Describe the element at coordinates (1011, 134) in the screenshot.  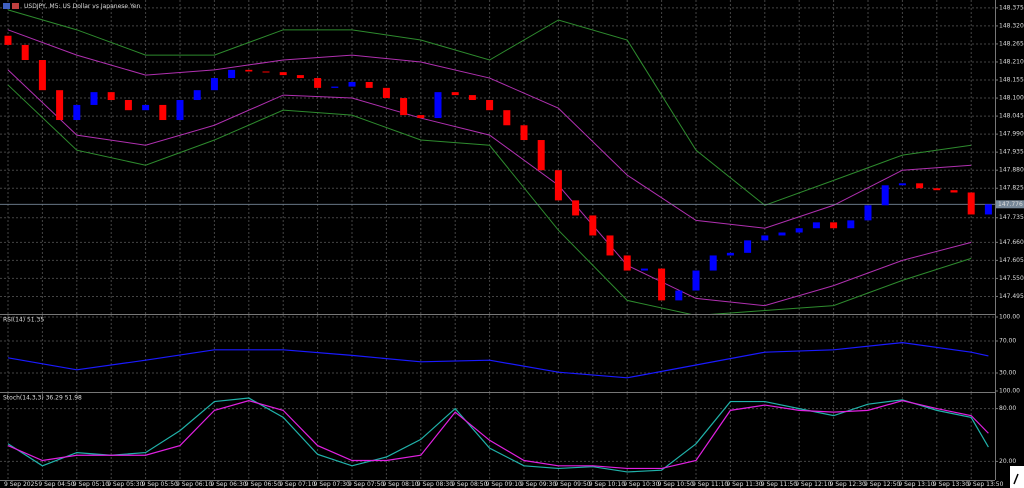
I see `y-tick-label: 147.990` at that location.